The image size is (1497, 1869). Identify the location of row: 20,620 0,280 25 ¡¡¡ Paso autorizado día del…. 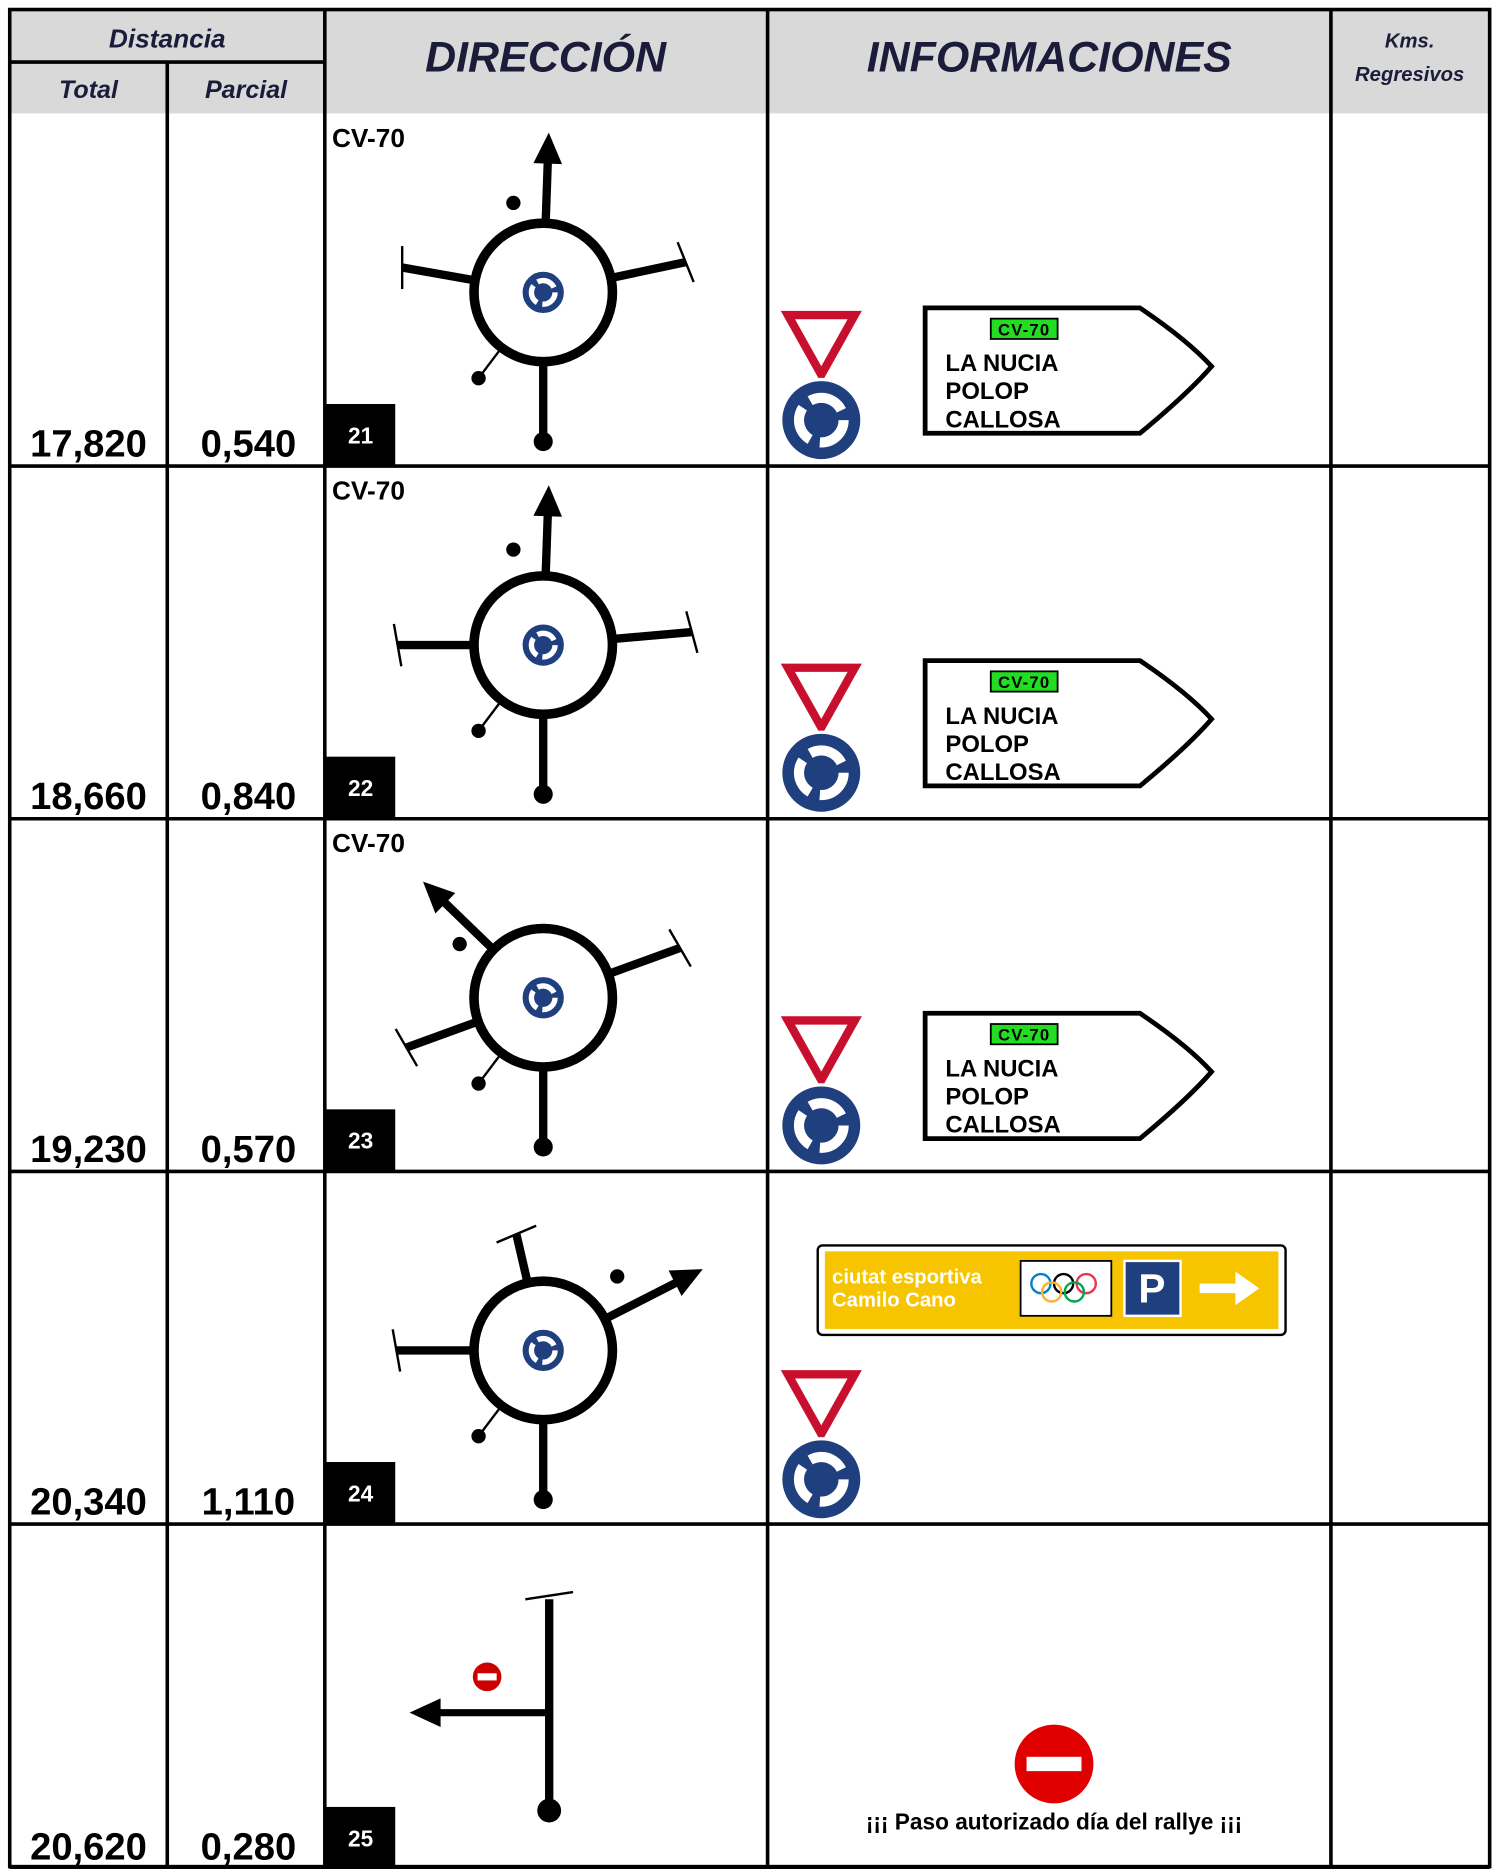
(749, 1729).